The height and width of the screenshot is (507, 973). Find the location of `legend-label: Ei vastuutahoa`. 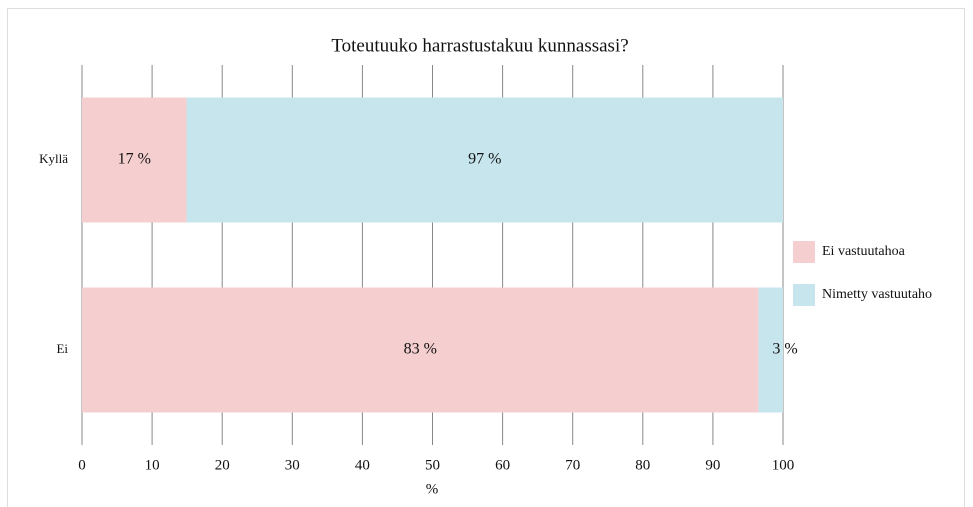

legend-label: Ei vastuutahoa is located at coordinates (864, 251).